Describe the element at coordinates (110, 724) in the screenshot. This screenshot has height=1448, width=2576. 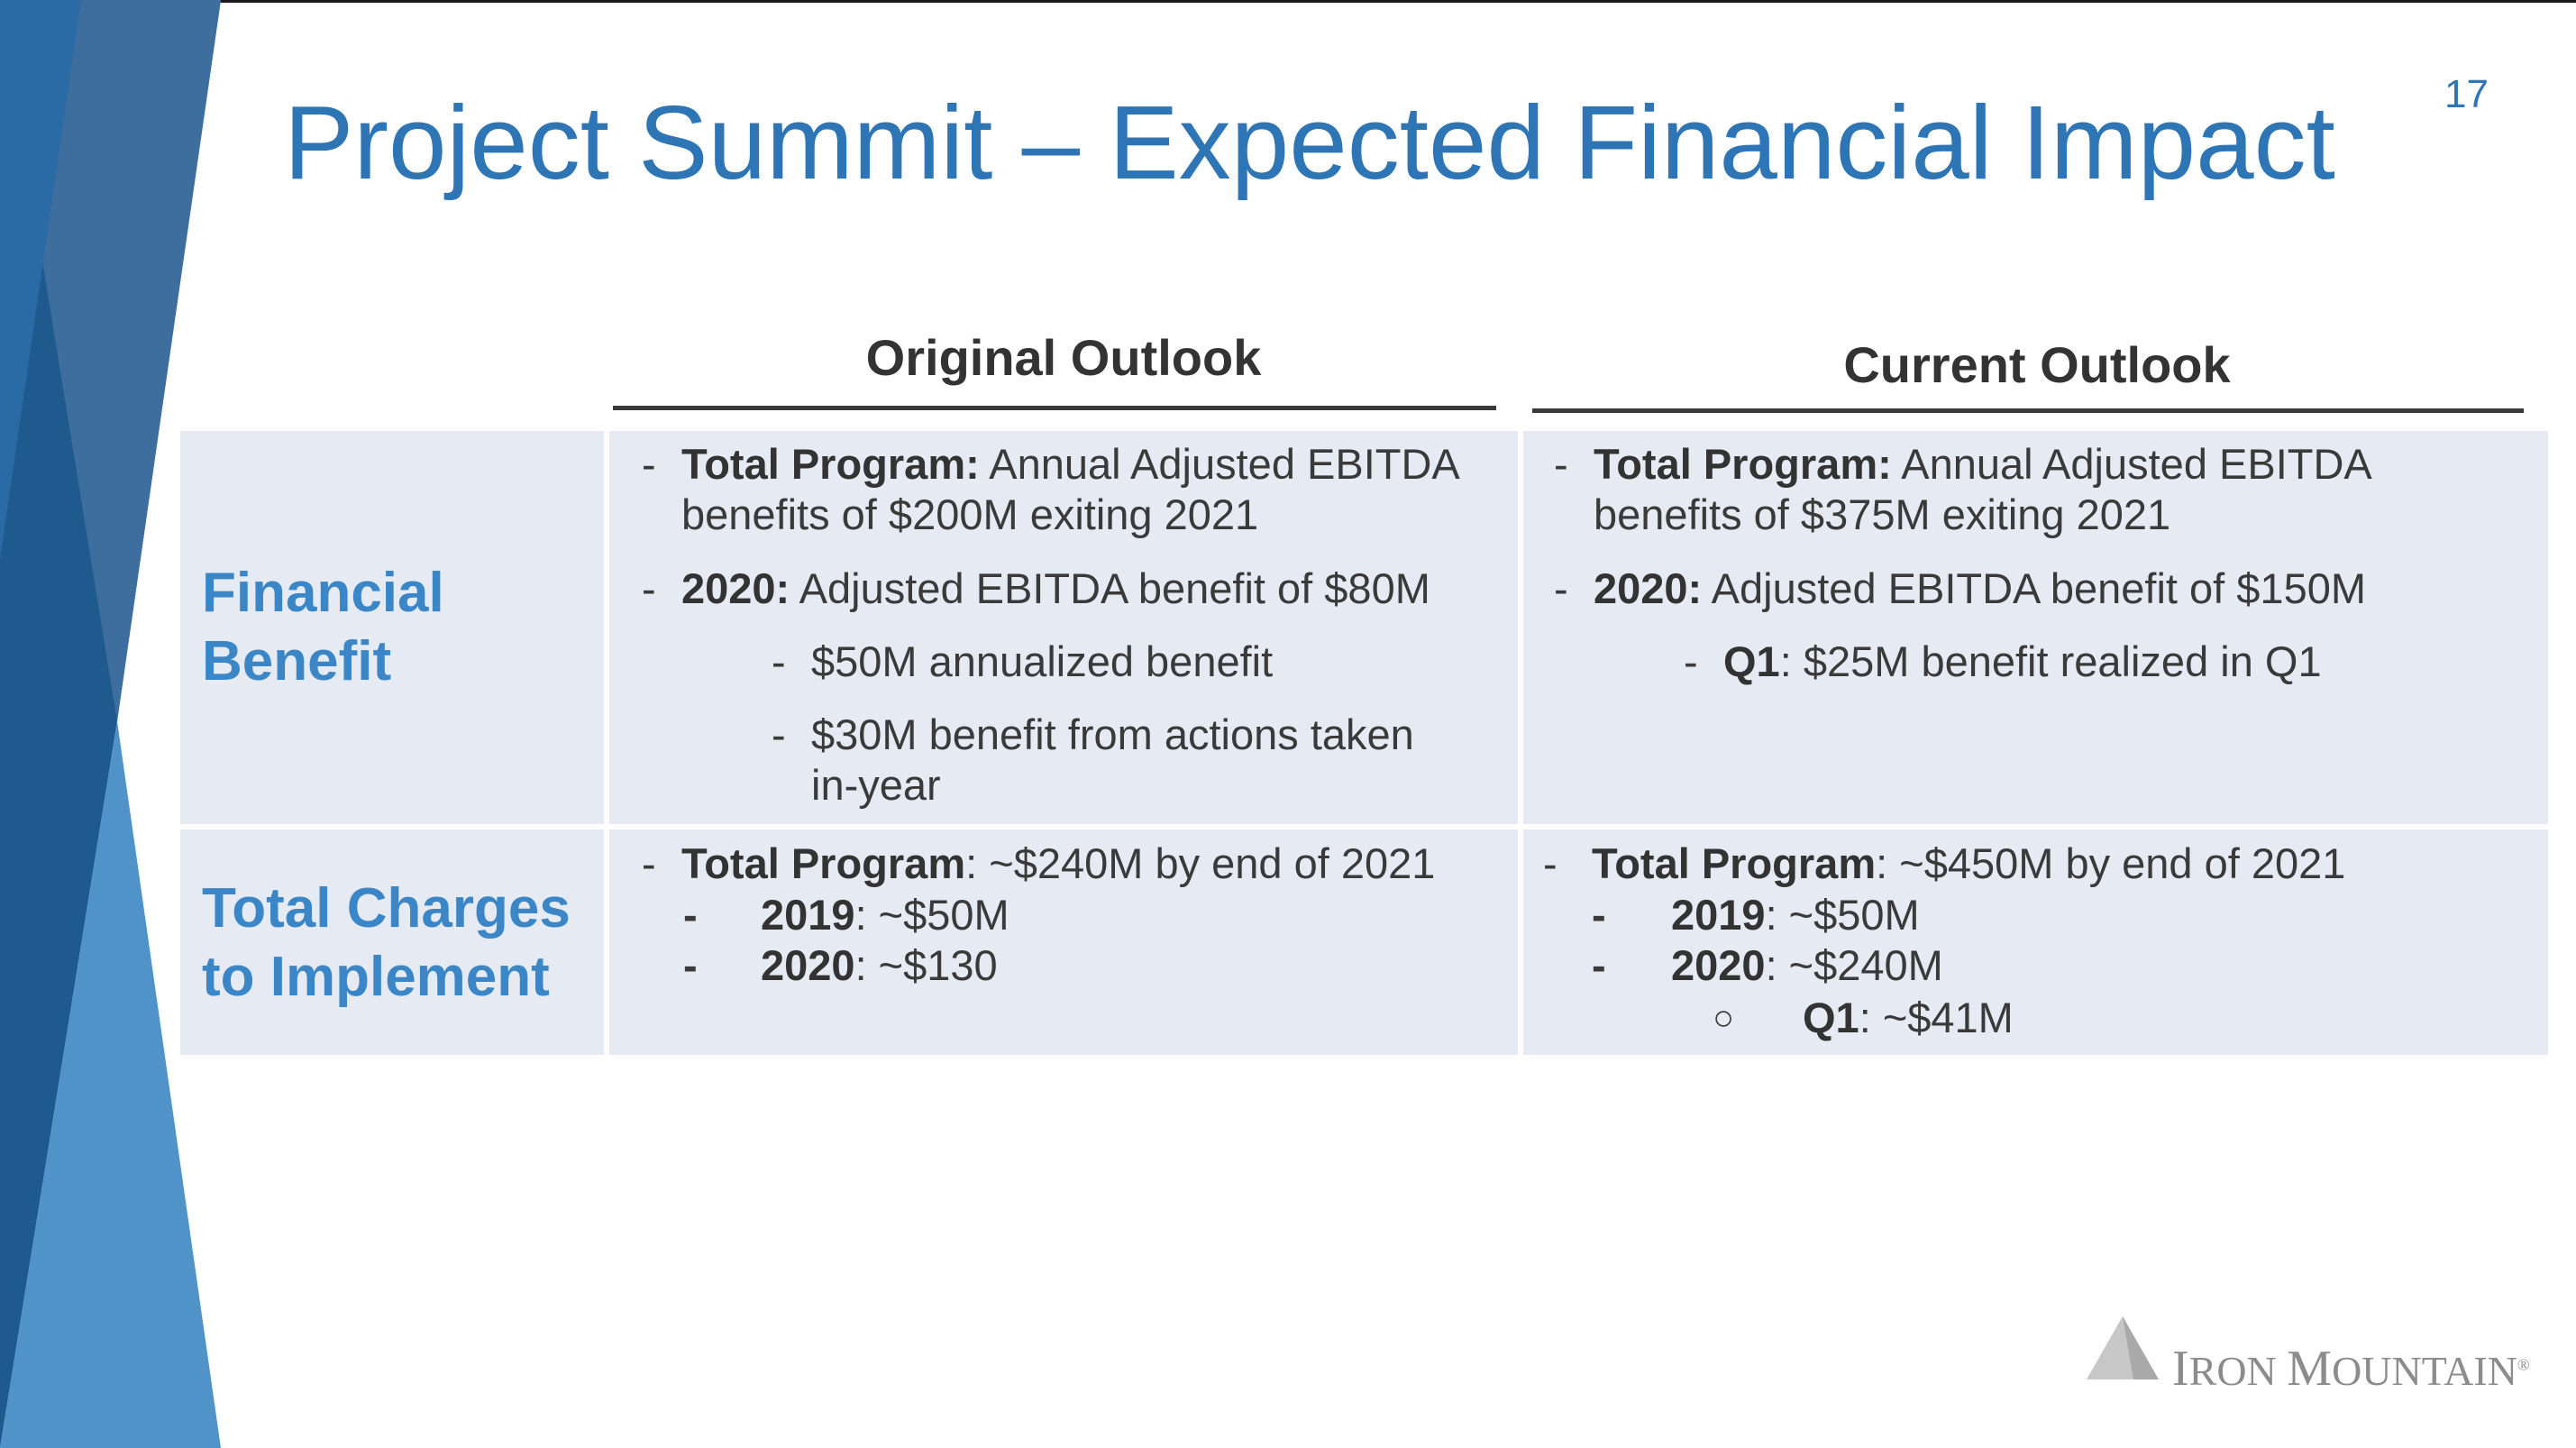
I see `decorative-chevron-shapes` at that location.